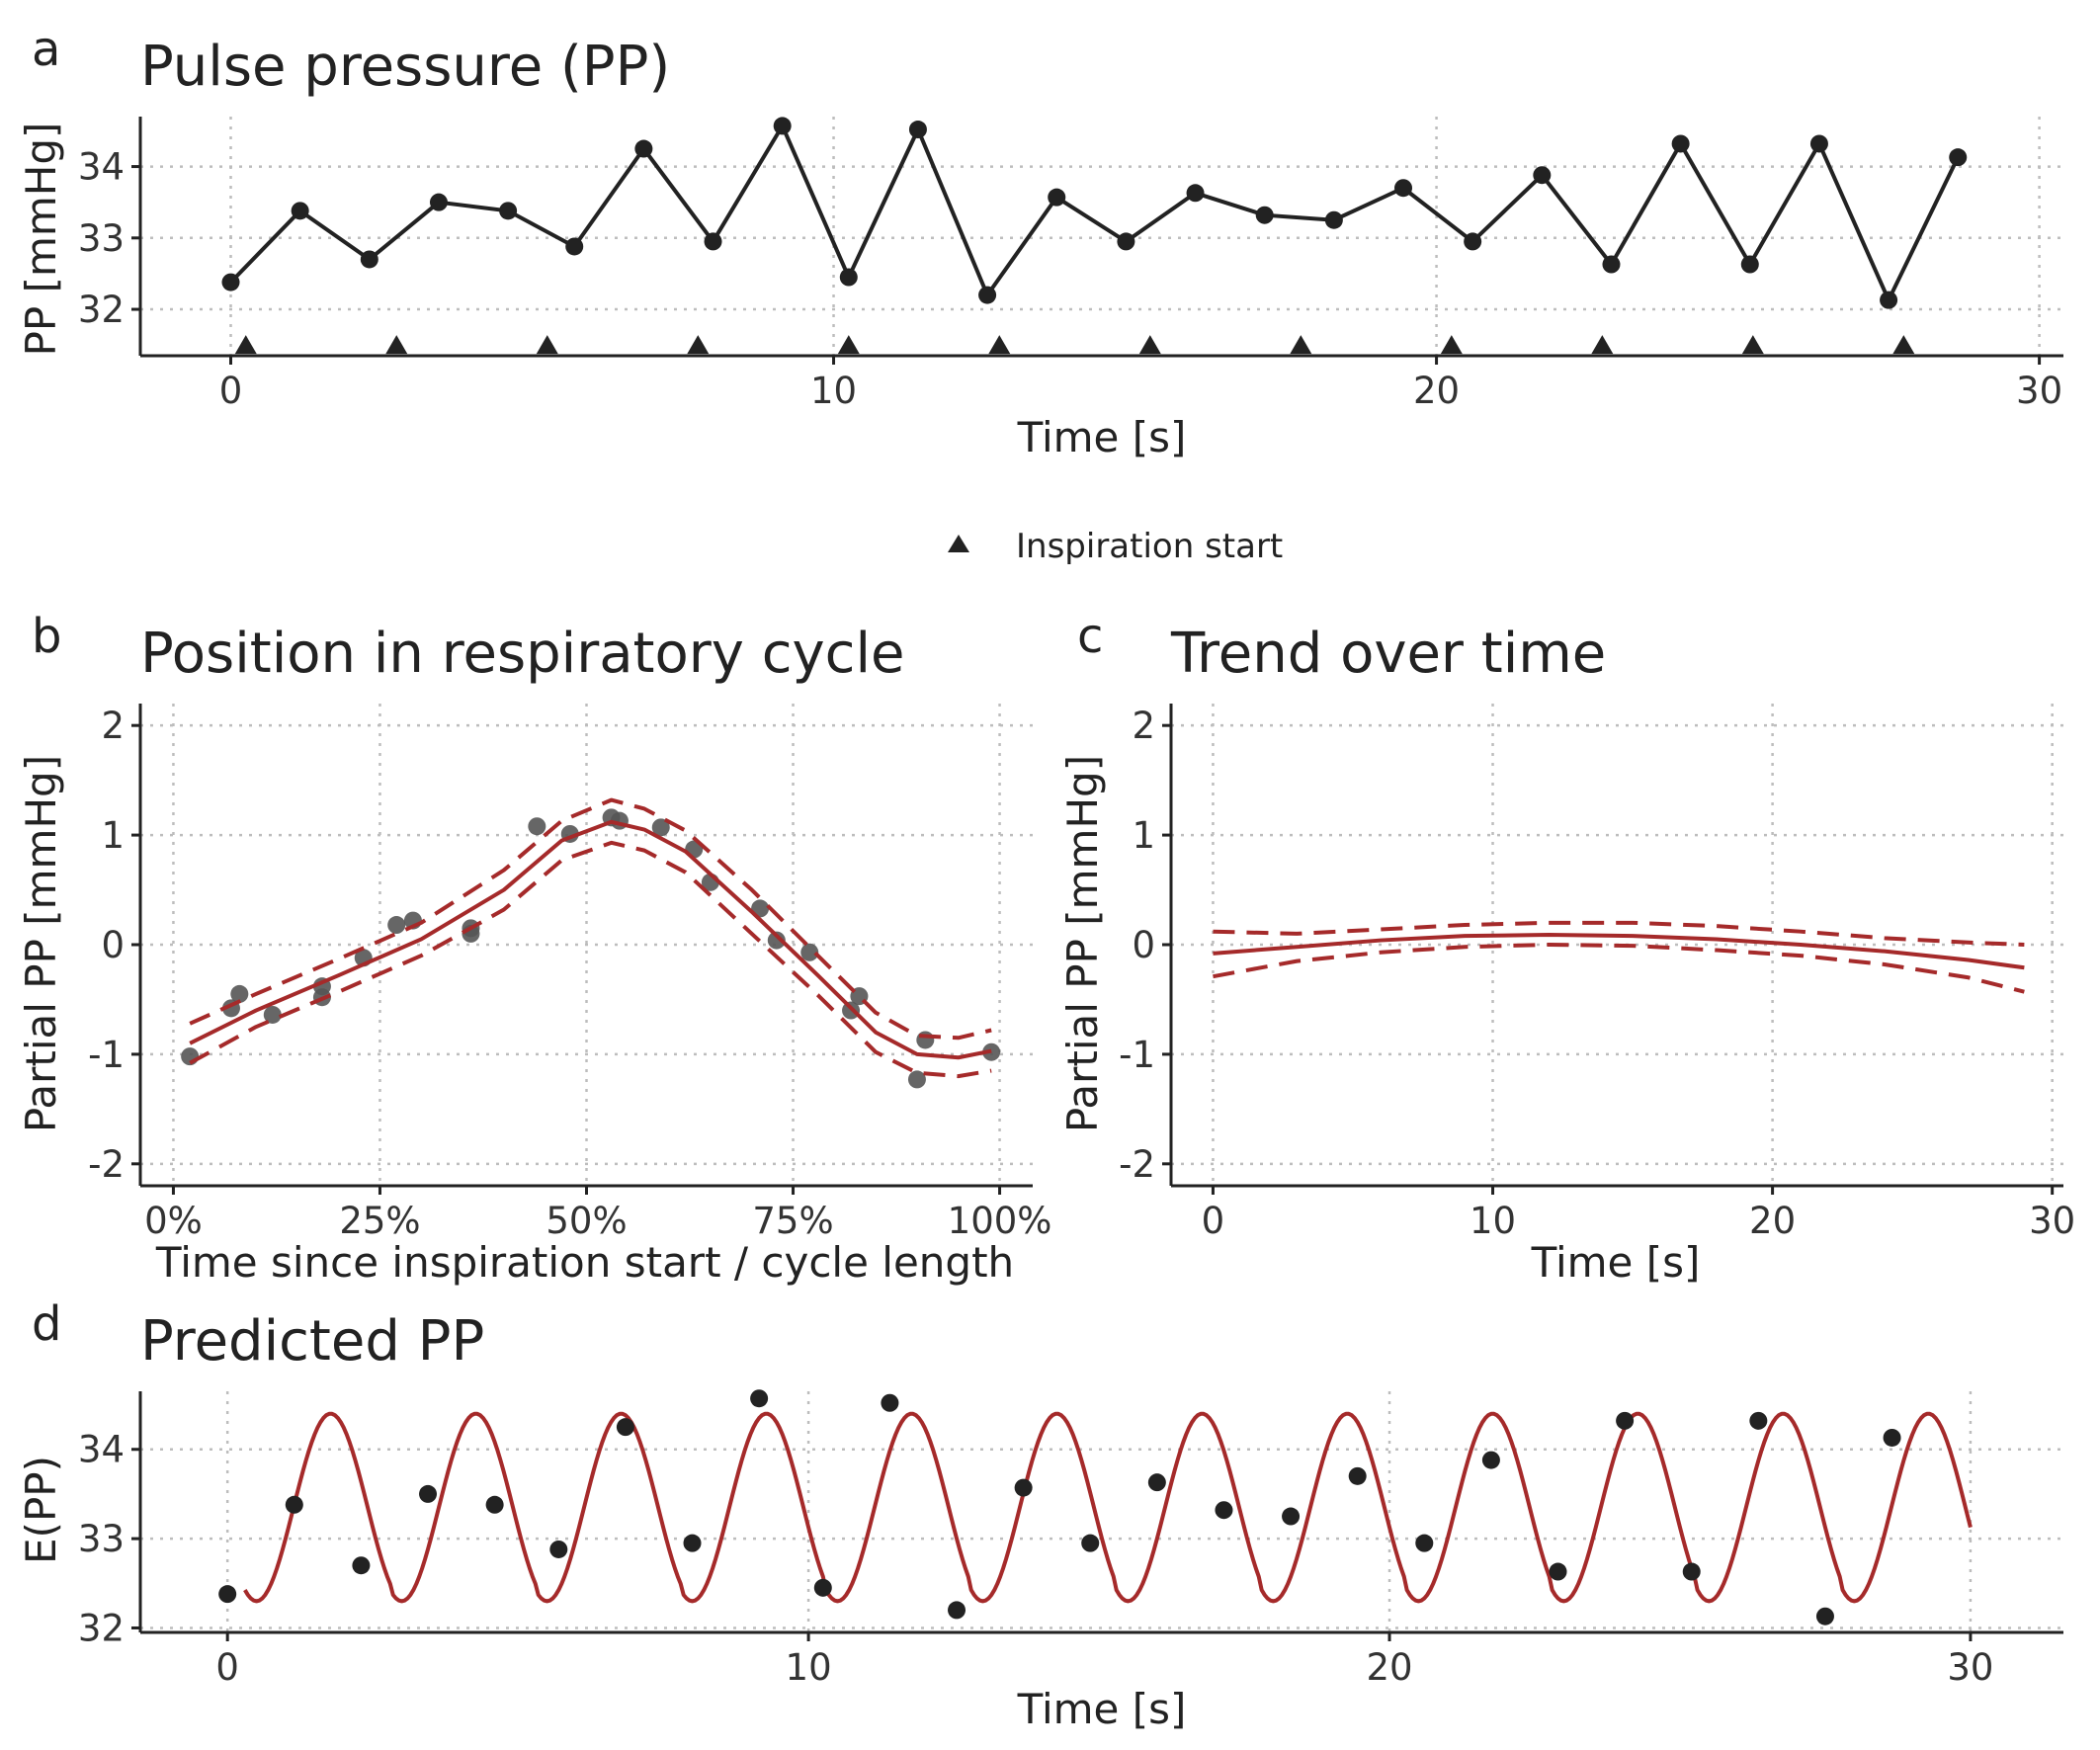 This screenshot has height=1750, width=2100. I want to click on legend-label: Inspiration start, so click(1149, 546).